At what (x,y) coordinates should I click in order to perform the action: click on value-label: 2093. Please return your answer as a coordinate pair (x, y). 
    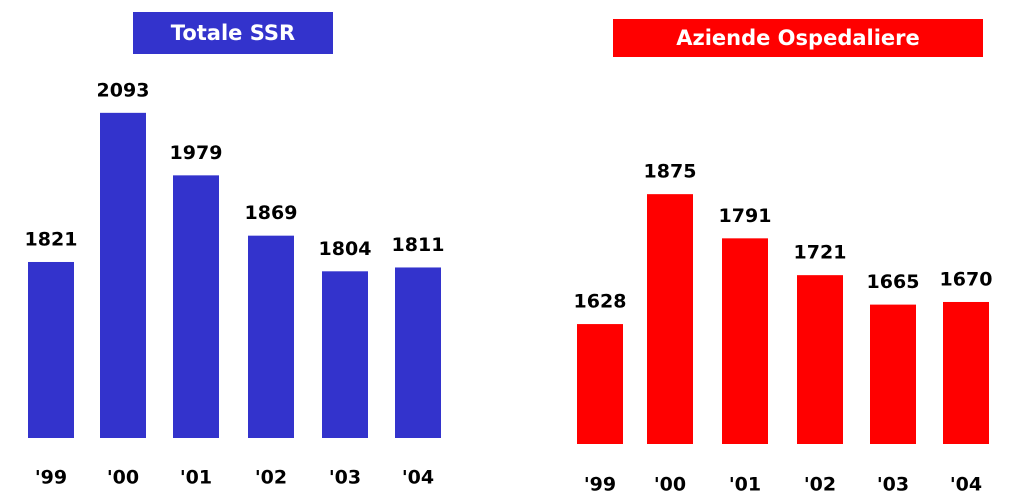
    Looking at the image, I should click on (123, 90).